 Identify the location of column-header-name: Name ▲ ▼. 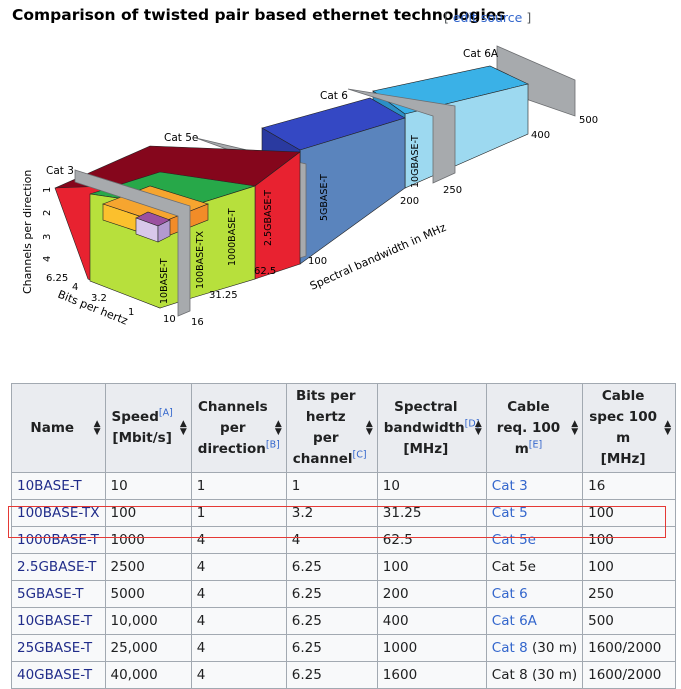
(58, 428).